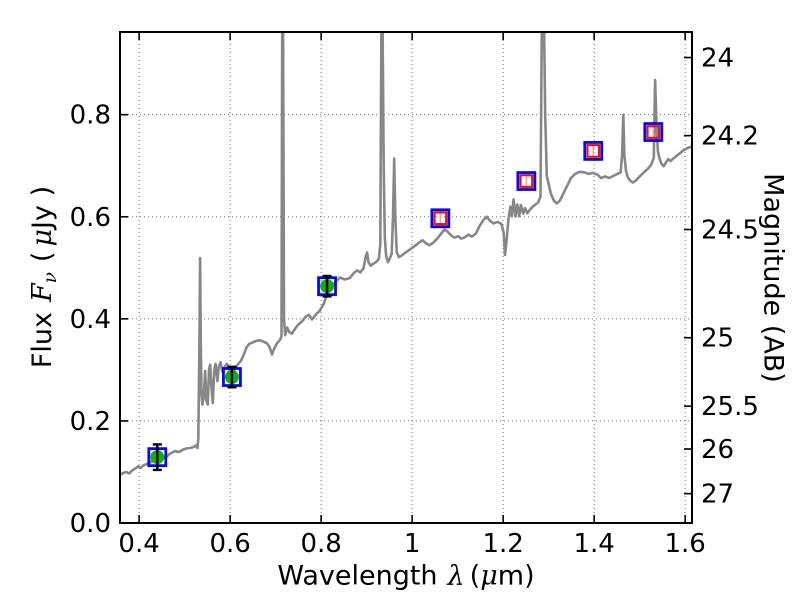  What do you see at coordinates (717, 450) in the screenshot?
I see `y-tick-label-right: 26` at bounding box center [717, 450].